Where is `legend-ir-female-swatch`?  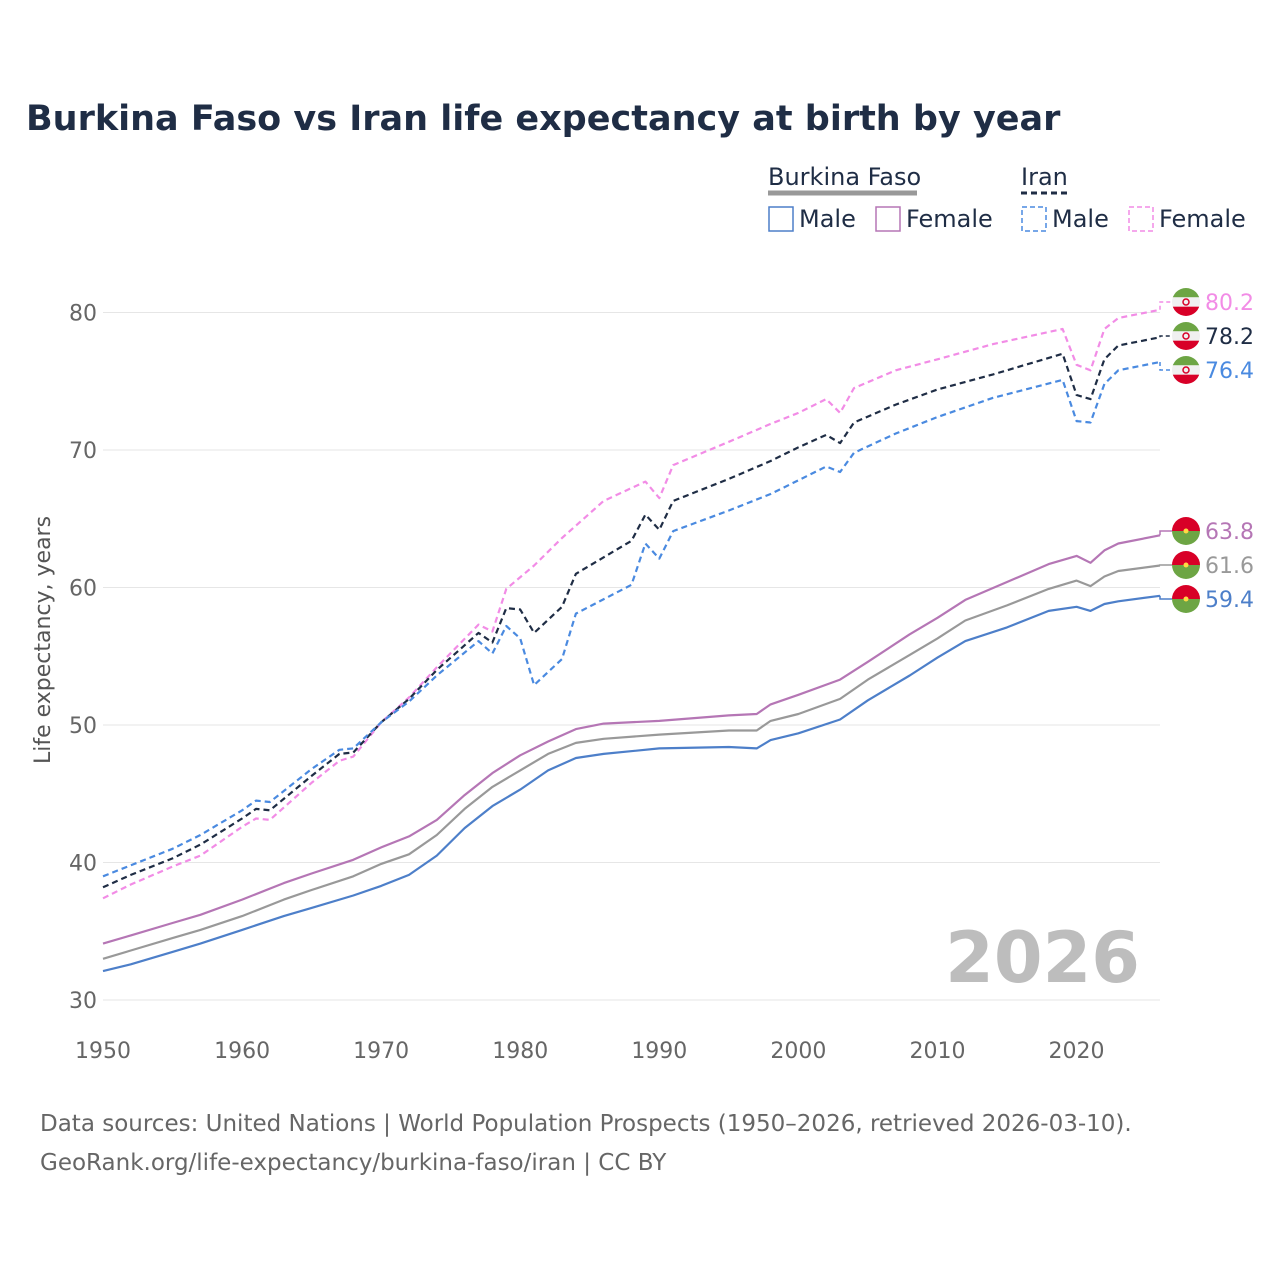
legend-ir-female-swatch is located at coordinates (1141, 219).